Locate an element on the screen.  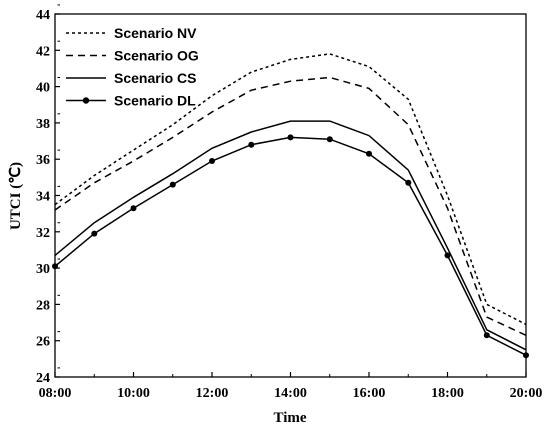
legend-label-scenario-dl: Scenario DL is located at coordinates (155, 101).